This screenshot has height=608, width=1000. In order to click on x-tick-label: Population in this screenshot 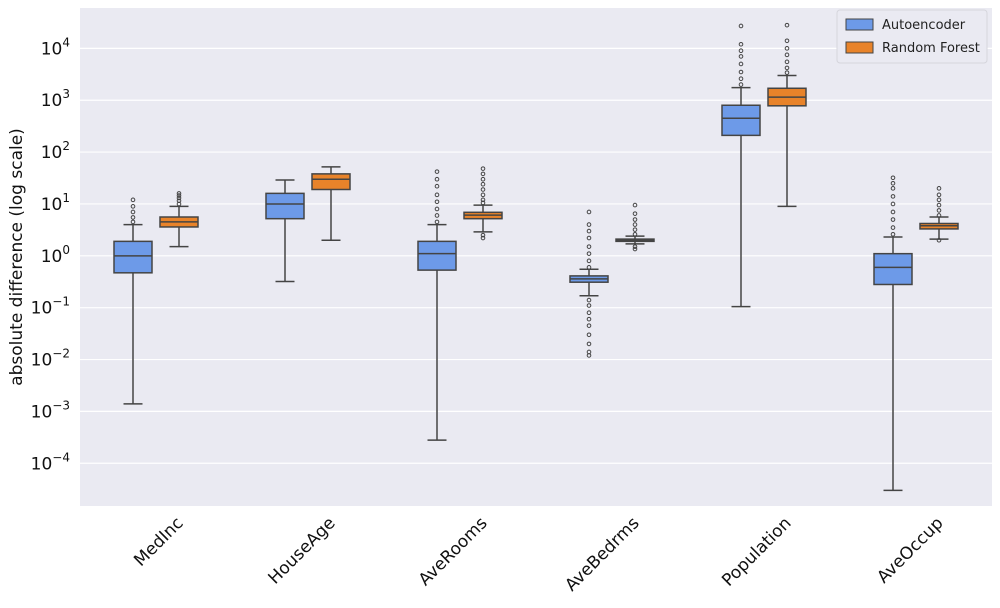, I will do `click(756, 551)`.